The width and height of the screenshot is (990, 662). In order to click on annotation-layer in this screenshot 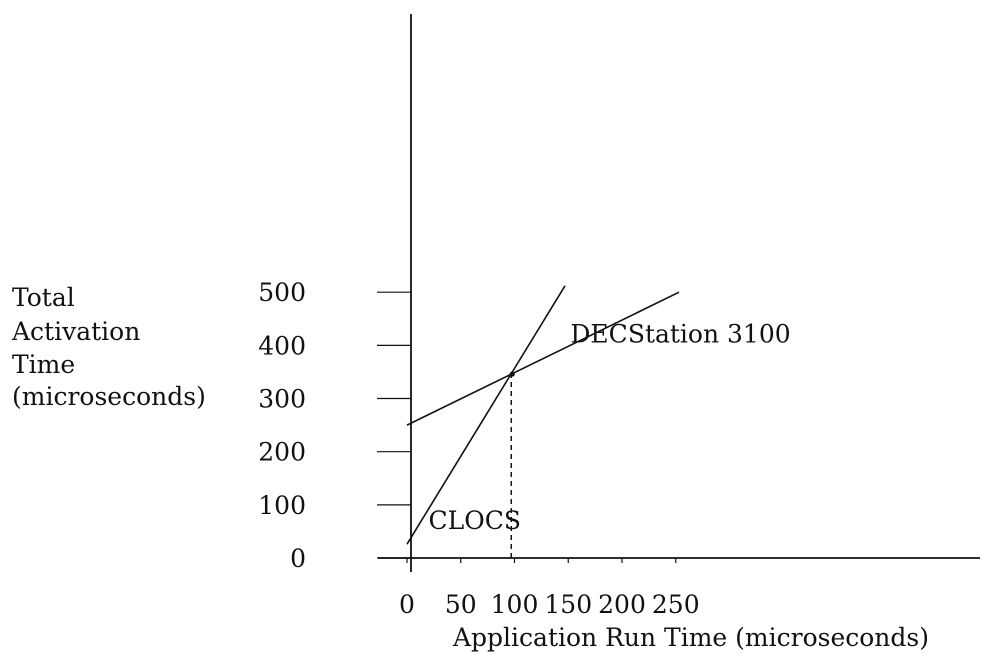, I will do `click(512, 464)`.